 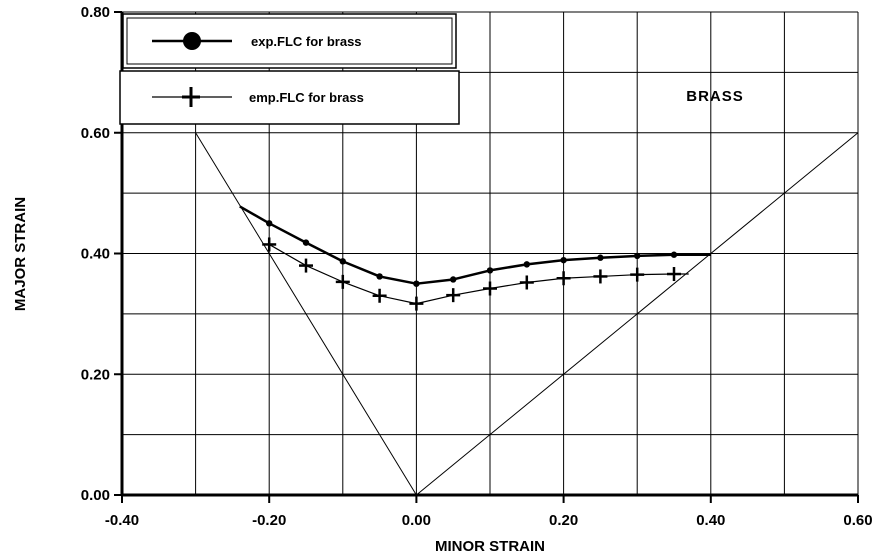 I want to click on y-axis-title: MAJOR STRAIN, so click(x=20, y=254).